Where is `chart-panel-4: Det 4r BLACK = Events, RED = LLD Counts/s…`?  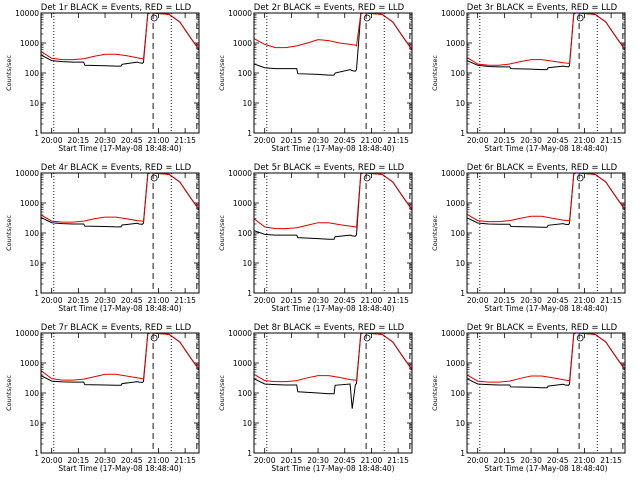 chart-panel-4: Det 4r BLACK = Events, RED = LLD Counts/s… is located at coordinates (102, 238).